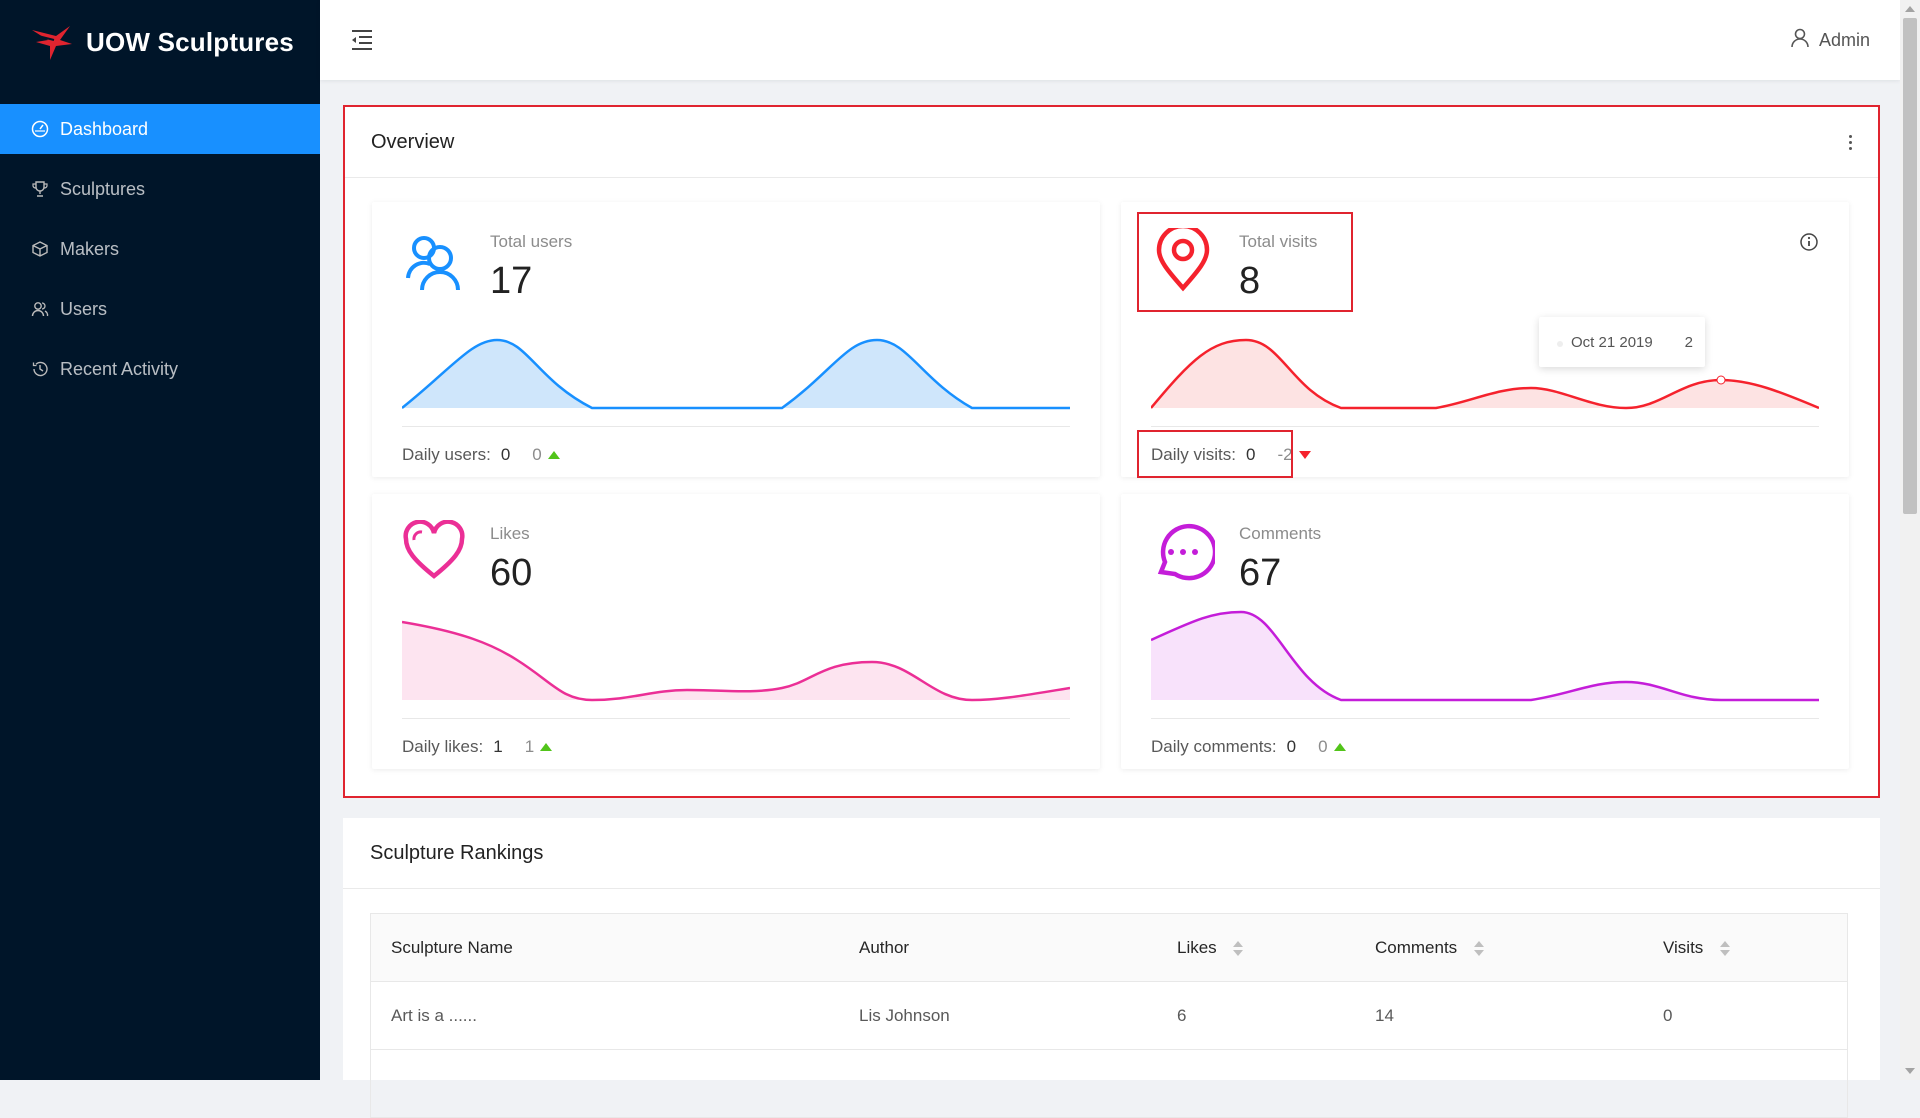  What do you see at coordinates (1499, 948) in the screenshot?
I see `column-header-comments: Comments` at bounding box center [1499, 948].